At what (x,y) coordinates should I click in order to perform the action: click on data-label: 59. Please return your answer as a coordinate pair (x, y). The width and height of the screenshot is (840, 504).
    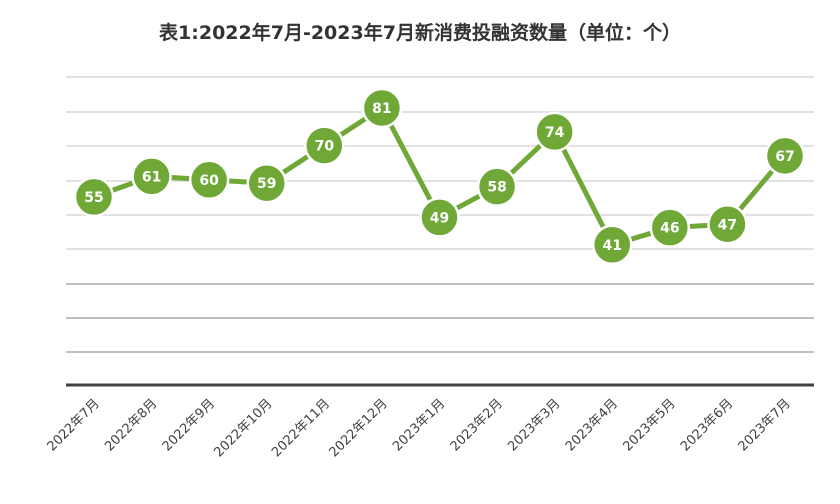
    Looking at the image, I should click on (266, 184).